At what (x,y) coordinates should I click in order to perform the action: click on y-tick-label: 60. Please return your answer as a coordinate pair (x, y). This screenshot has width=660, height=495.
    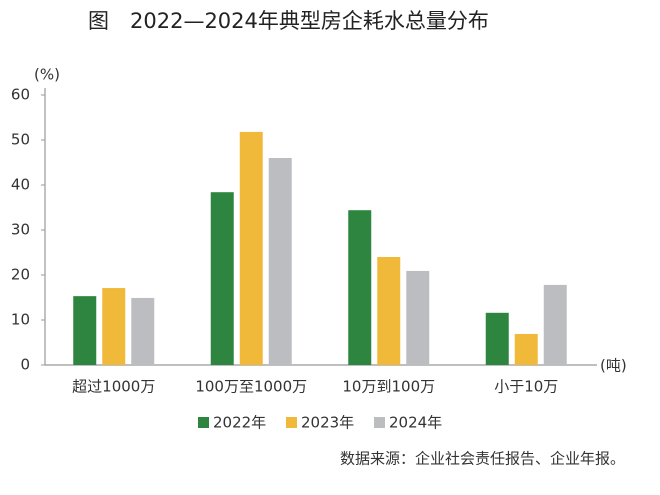
    Looking at the image, I should click on (20, 95).